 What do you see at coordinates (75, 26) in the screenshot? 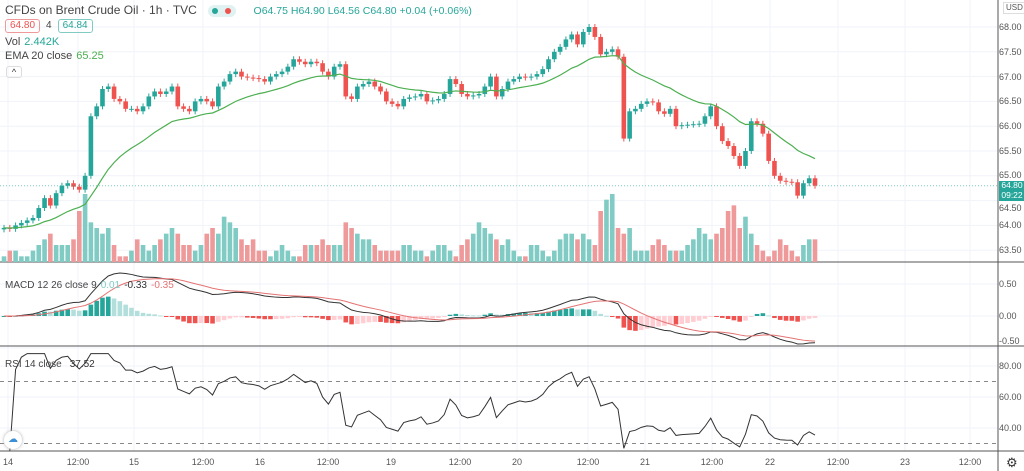
I see `ask-button: 64.84` at bounding box center [75, 26].